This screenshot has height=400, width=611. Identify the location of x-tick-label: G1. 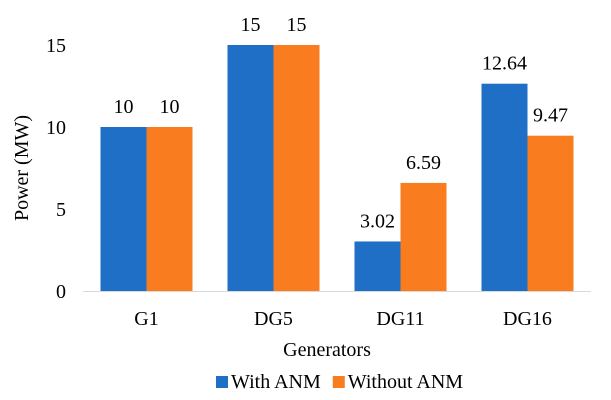
(146, 319).